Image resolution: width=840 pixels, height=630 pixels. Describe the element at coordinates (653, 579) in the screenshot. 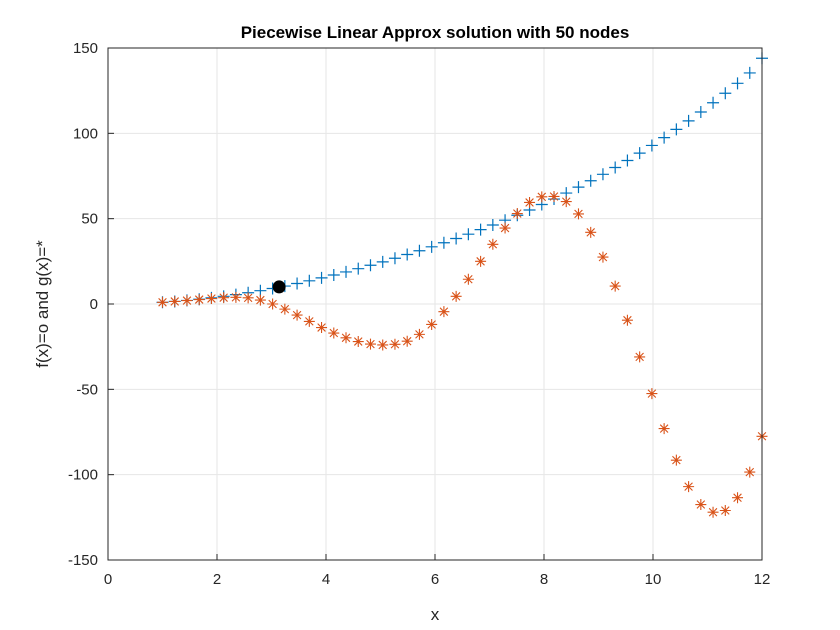

I see `x-tick-label: 10` at that location.